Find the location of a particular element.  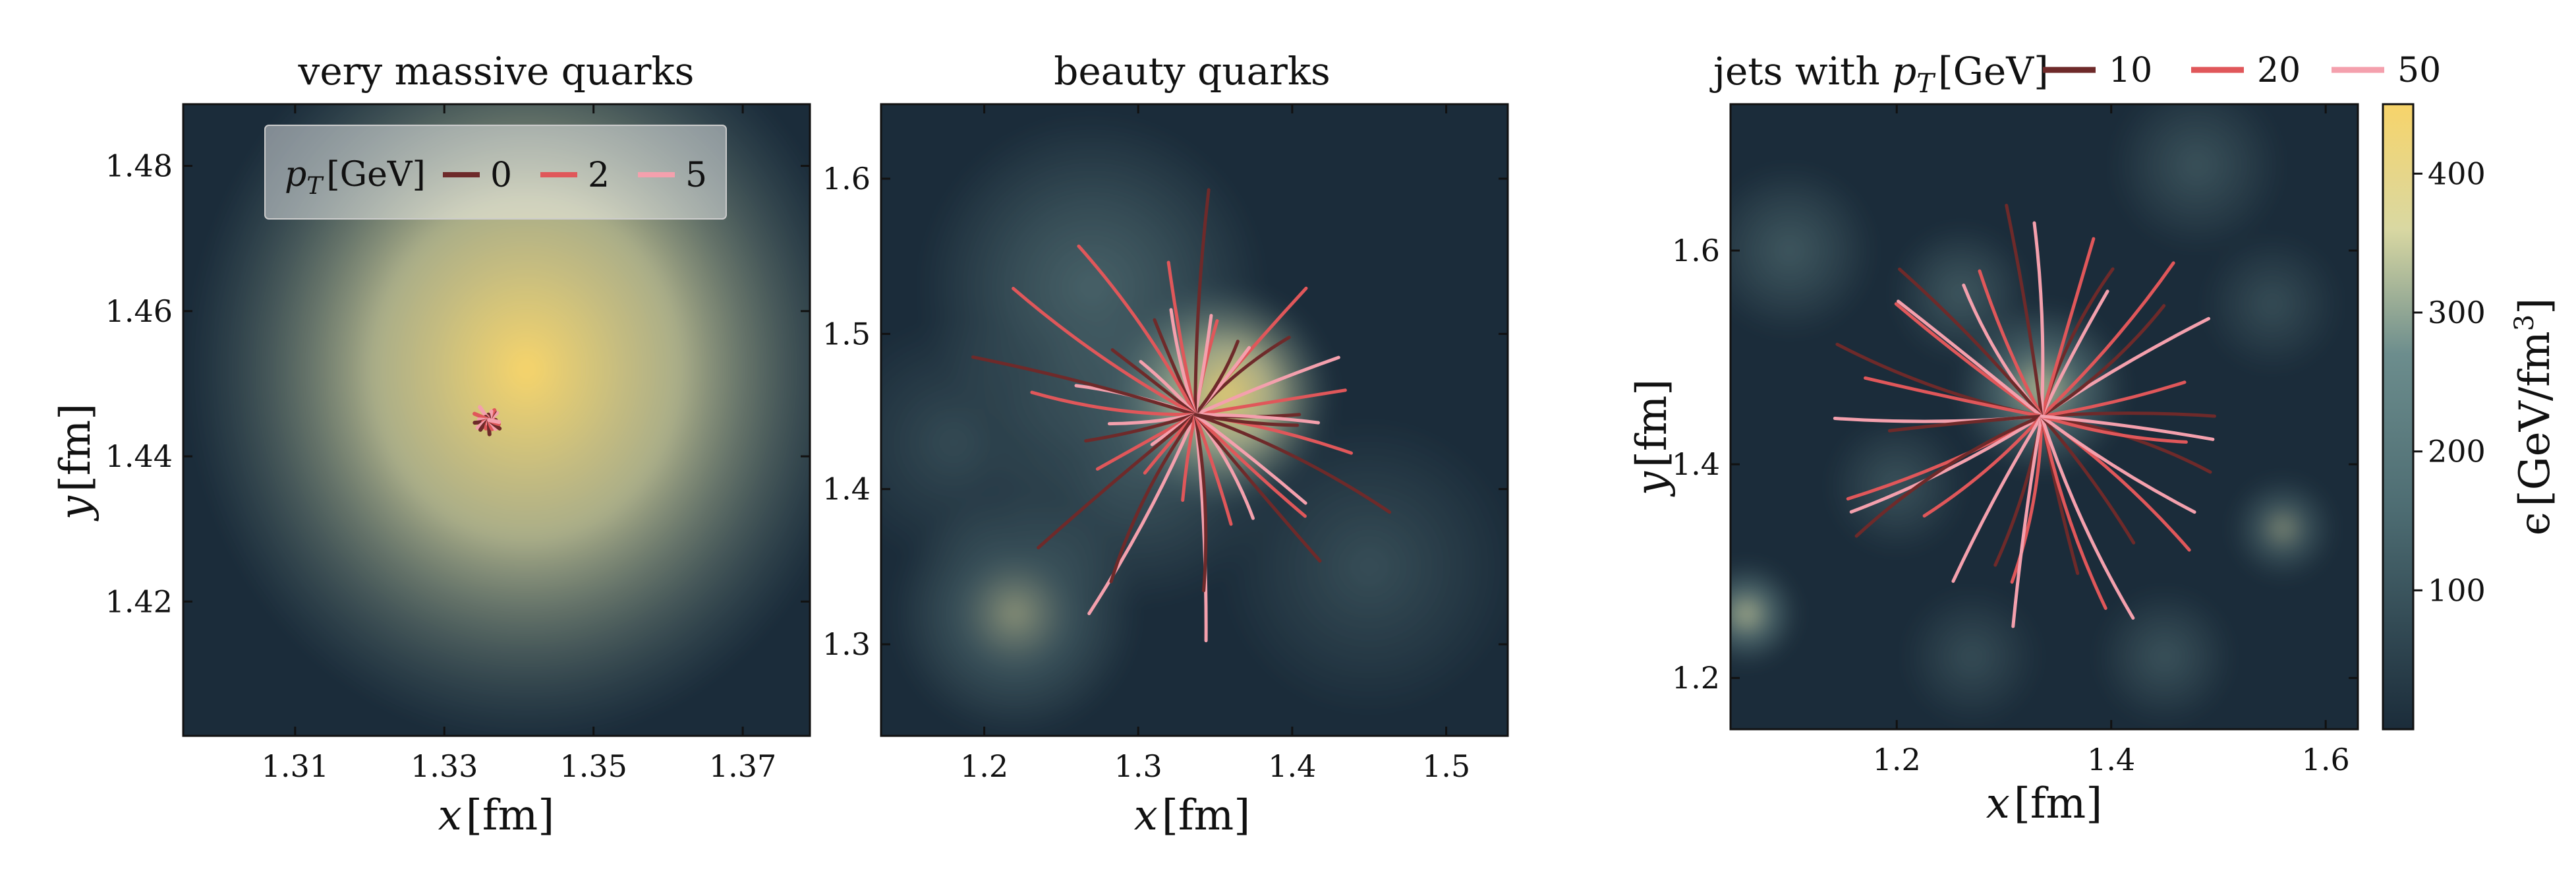

colorbar: 100 200 300 400 ϵ[GeV/fm3] is located at coordinates (2471, 417).